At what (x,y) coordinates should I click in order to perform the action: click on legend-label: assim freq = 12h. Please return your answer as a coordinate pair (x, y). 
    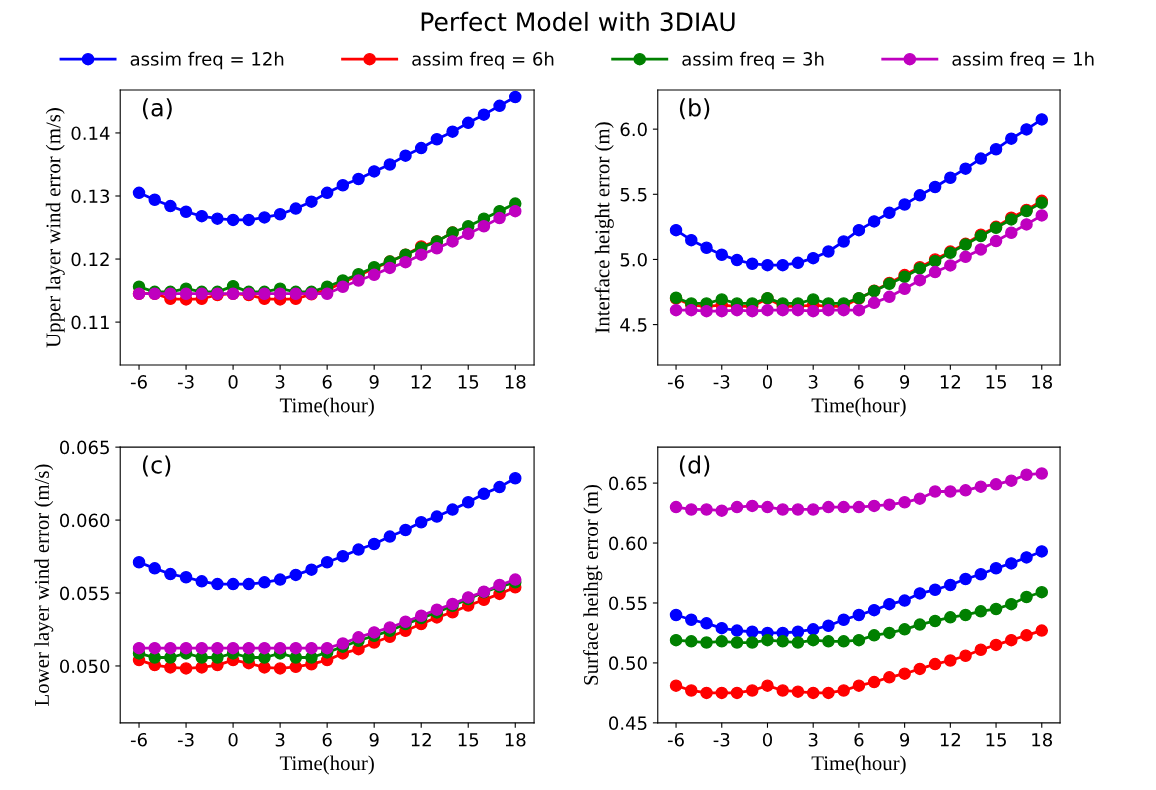
    Looking at the image, I should click on (207, 60).